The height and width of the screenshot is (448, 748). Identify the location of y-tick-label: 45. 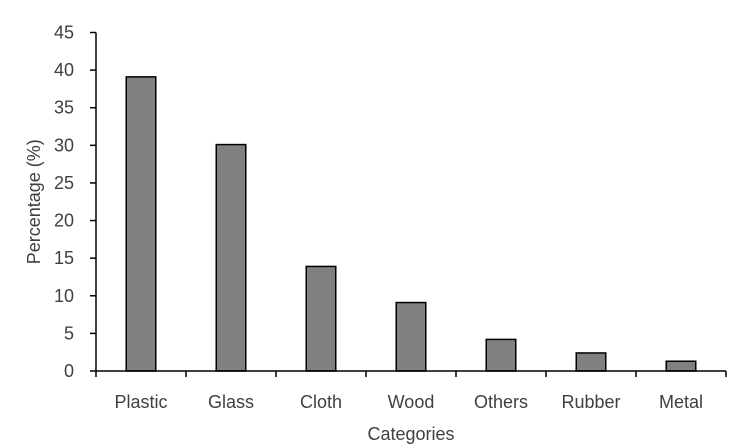
(64, 33).